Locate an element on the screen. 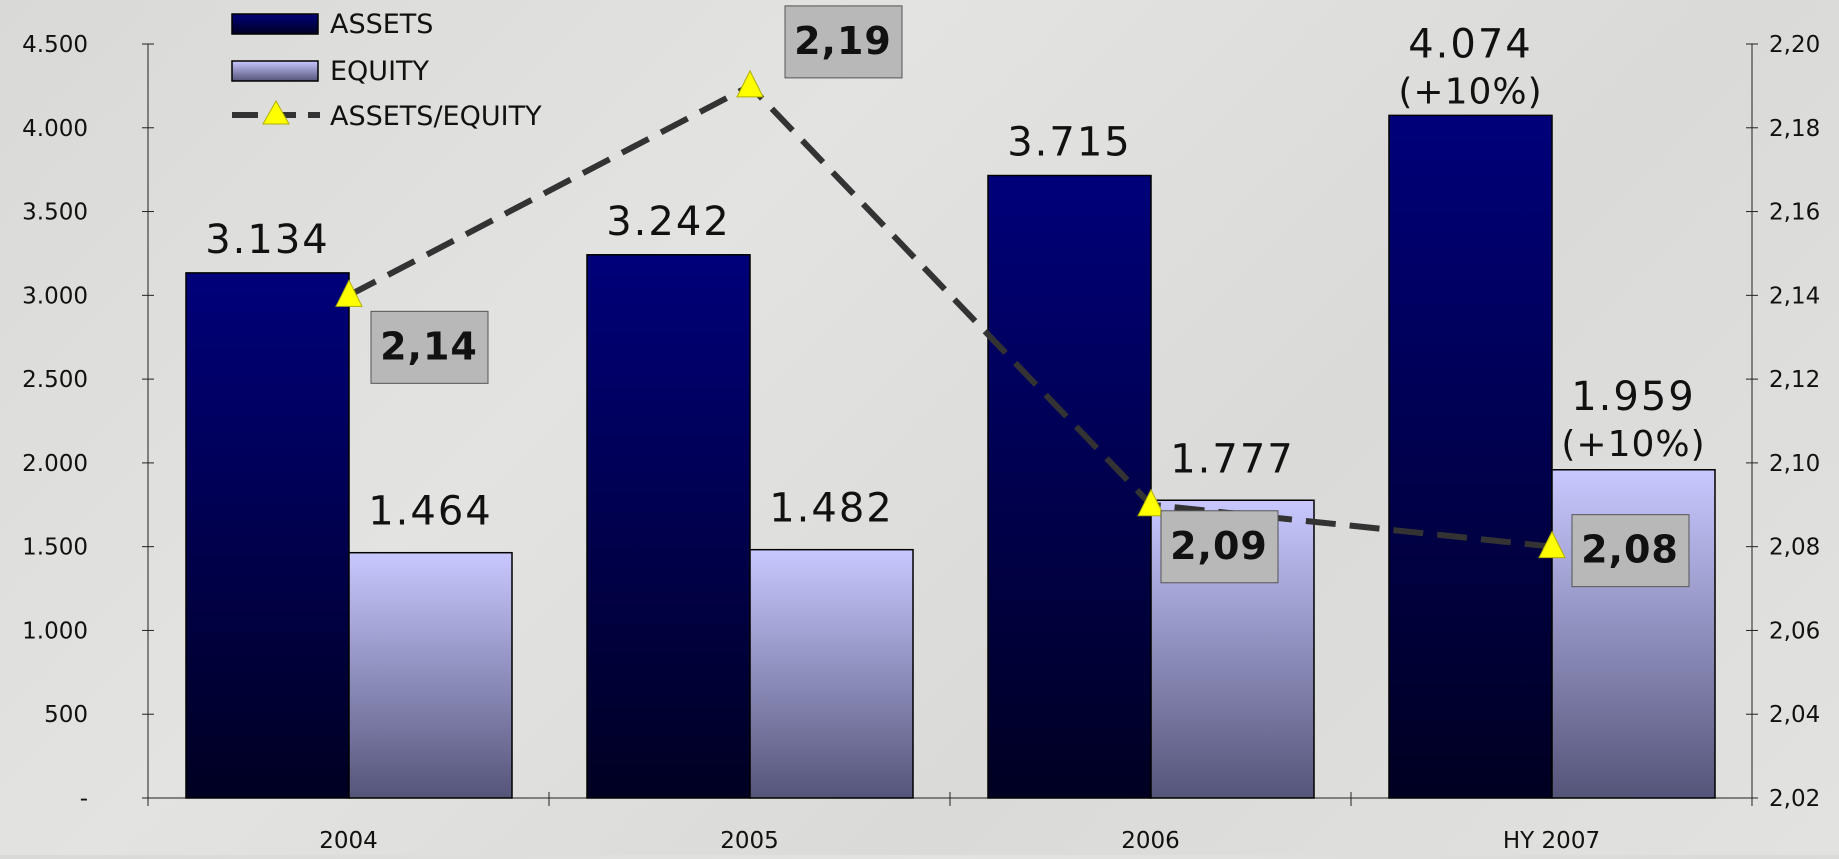  left-axis-tick-label: 4.000 is located at coordinates (55, 129).